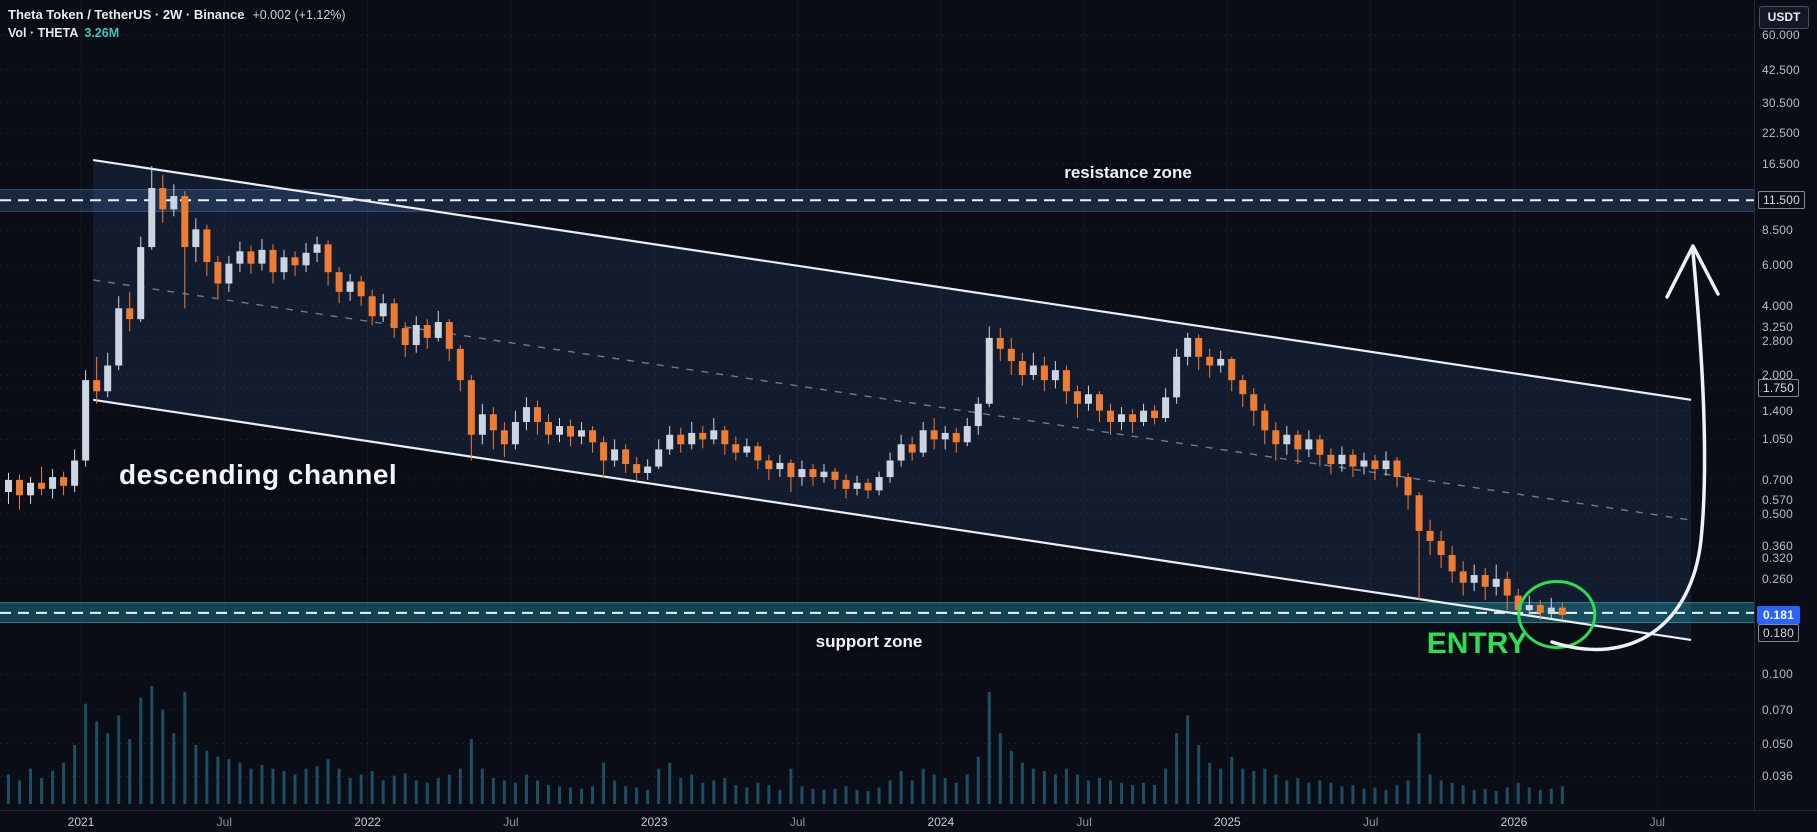  What do you see at coordinates (1779, 388) in the screenshot?
I see `price-tick-label: 1.750` at bounding box center [1779, 388].